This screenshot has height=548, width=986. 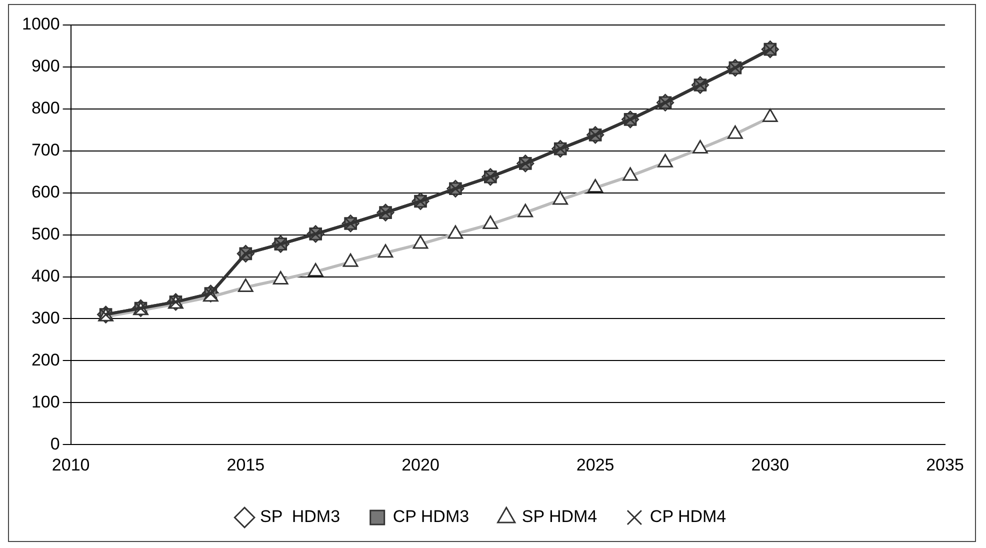 I want to click on legend-label: CP HDM3, so click(x=431, y=516).